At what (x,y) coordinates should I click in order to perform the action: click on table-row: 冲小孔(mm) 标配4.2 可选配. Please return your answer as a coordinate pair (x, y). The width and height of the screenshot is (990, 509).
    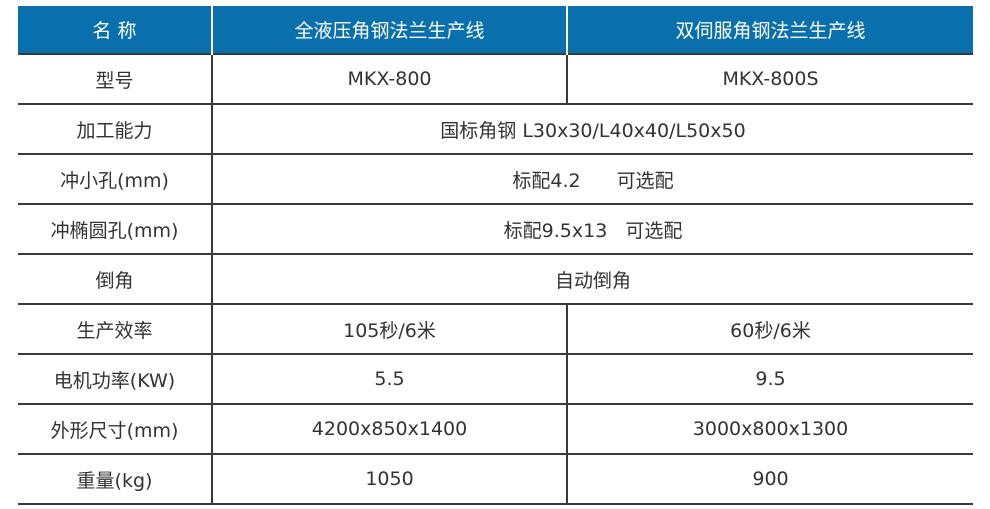
    Looking at the image, I should click on (495, 178).